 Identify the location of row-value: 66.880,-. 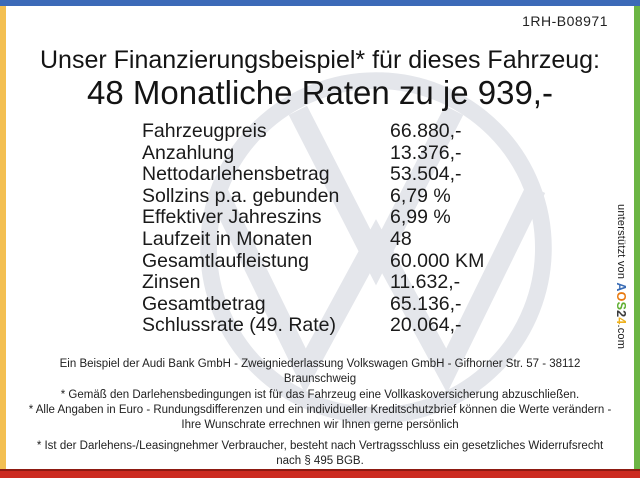
(426, 131).